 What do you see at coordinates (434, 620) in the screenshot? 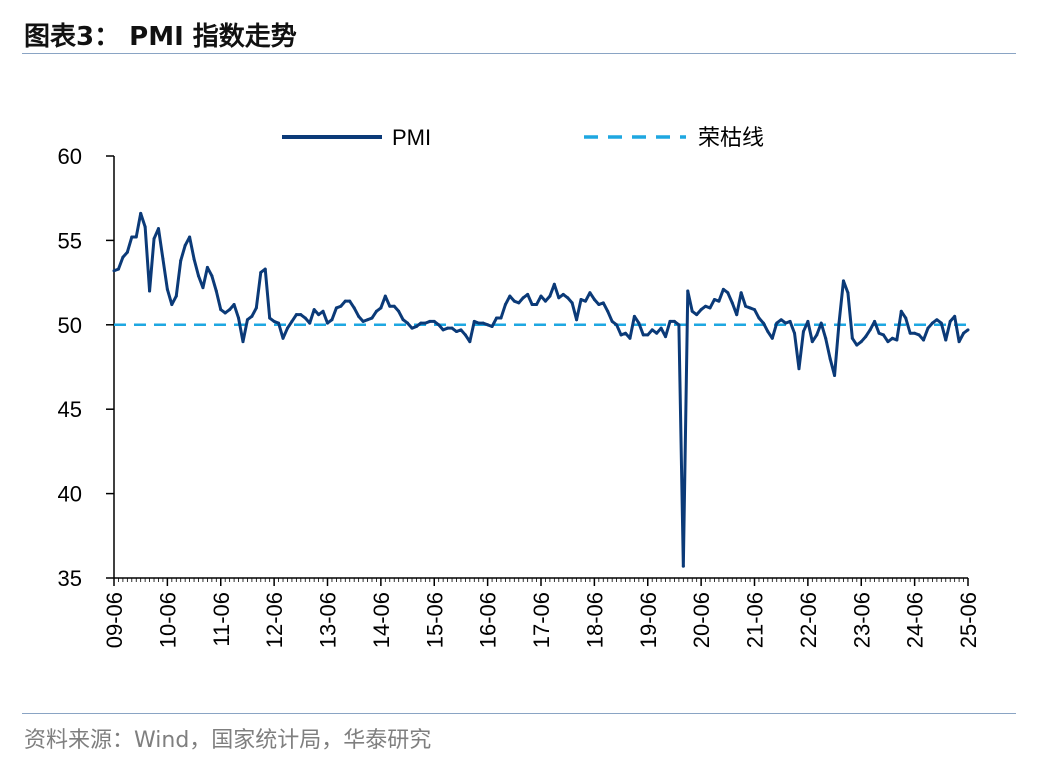
I see `x-tick-label: 15-06` at bounding box center [434, 620].